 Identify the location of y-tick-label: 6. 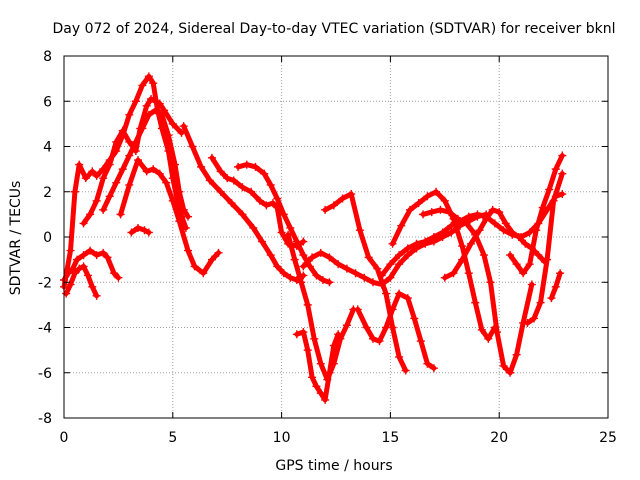
(47, 102).